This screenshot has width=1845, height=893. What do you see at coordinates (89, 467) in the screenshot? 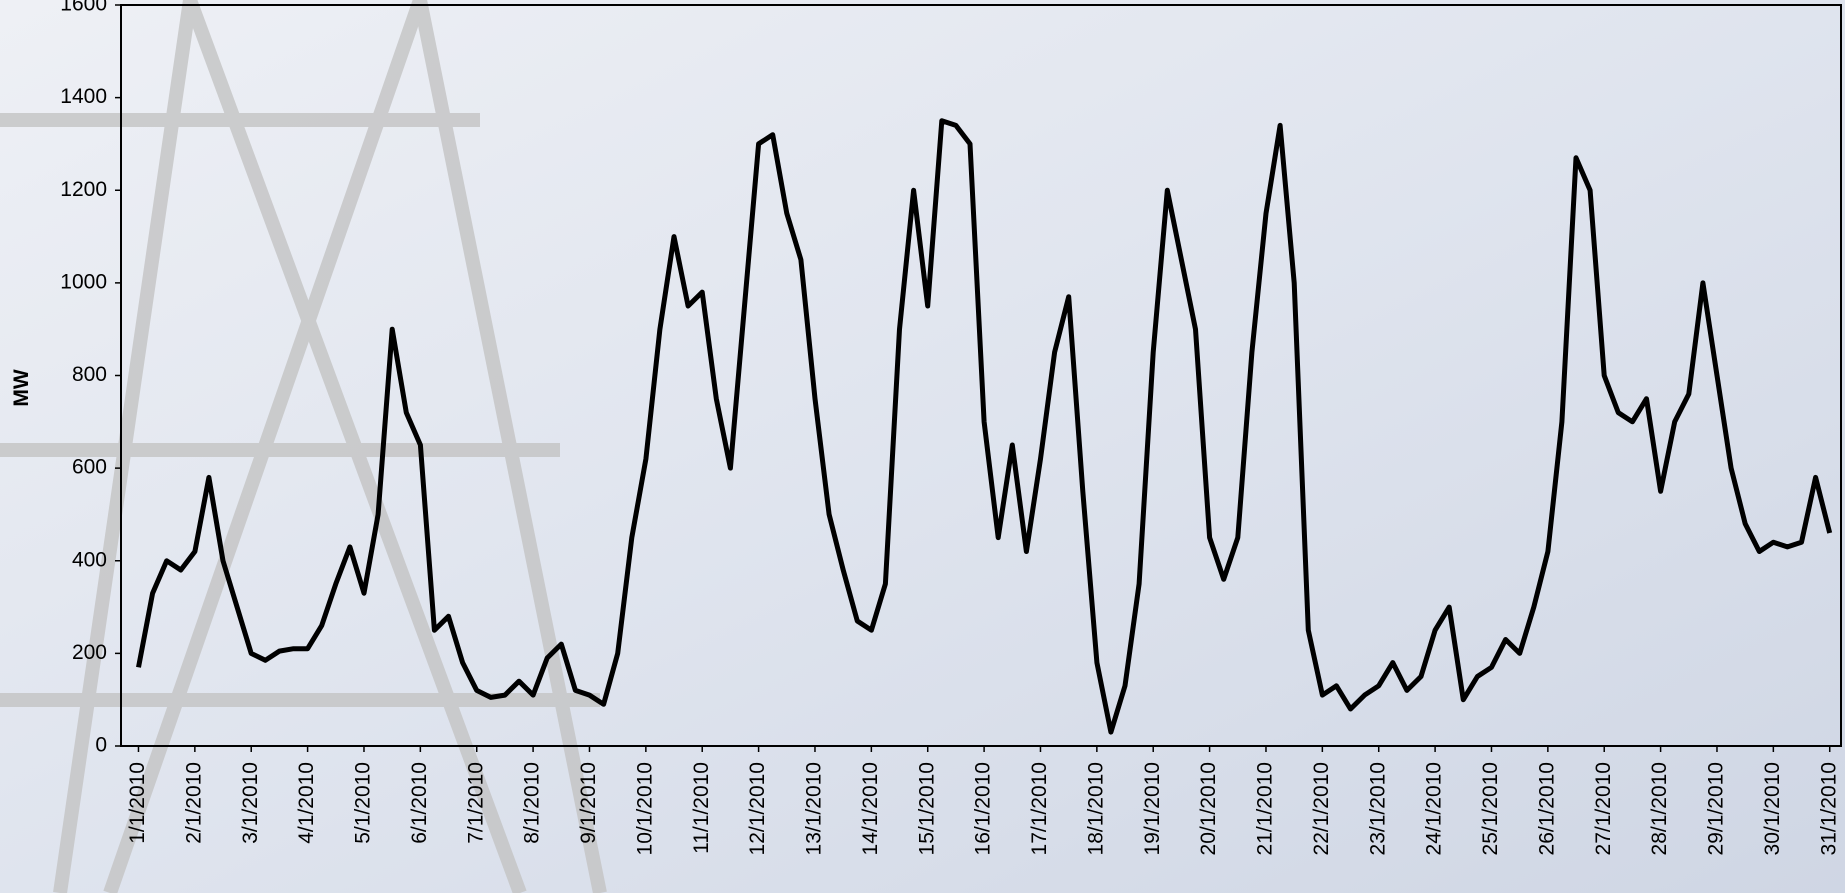
I see `y-tick-label: 600` at bounding box center [89, 467].